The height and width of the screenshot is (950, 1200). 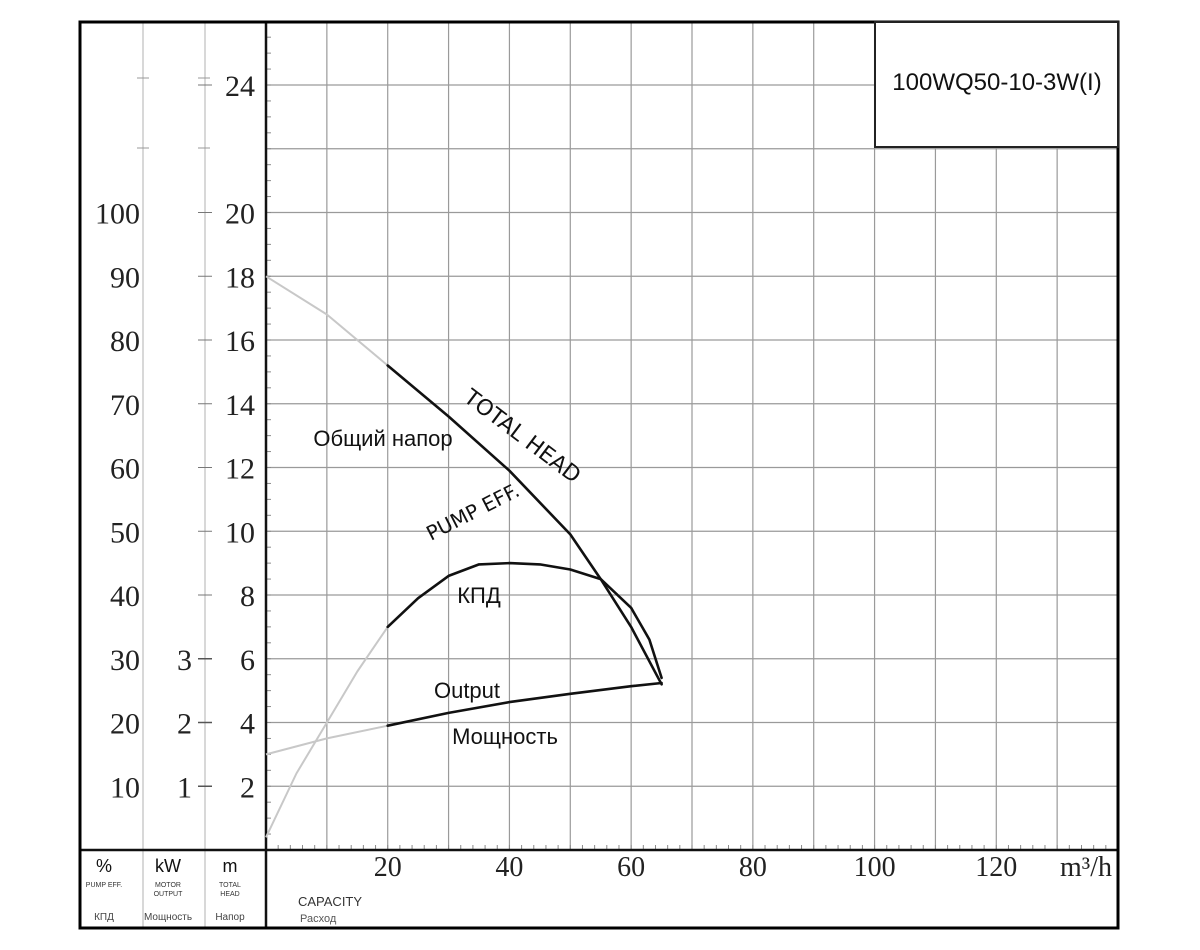 I want to click on head-tick-label: 14, so click(x=240, y=405).